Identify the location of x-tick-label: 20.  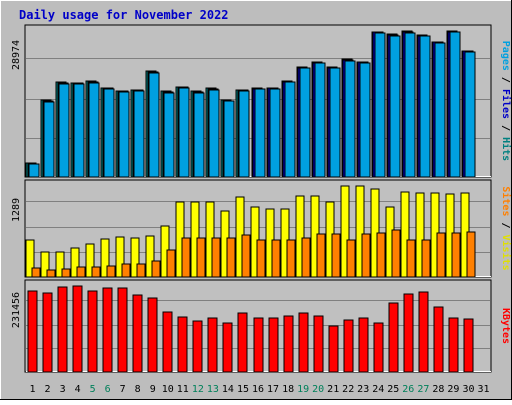
(318, 389).